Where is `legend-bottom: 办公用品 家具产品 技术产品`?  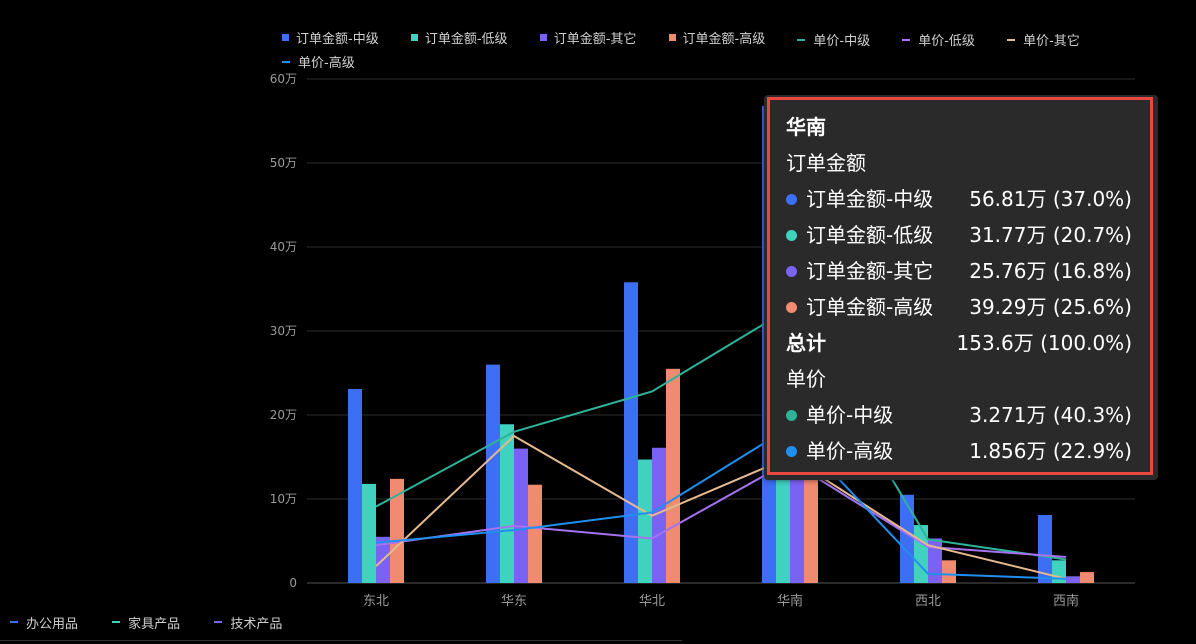
legend-bottom: 办公用品 家具产品 技术产品 is located at coordinates (161, 622).